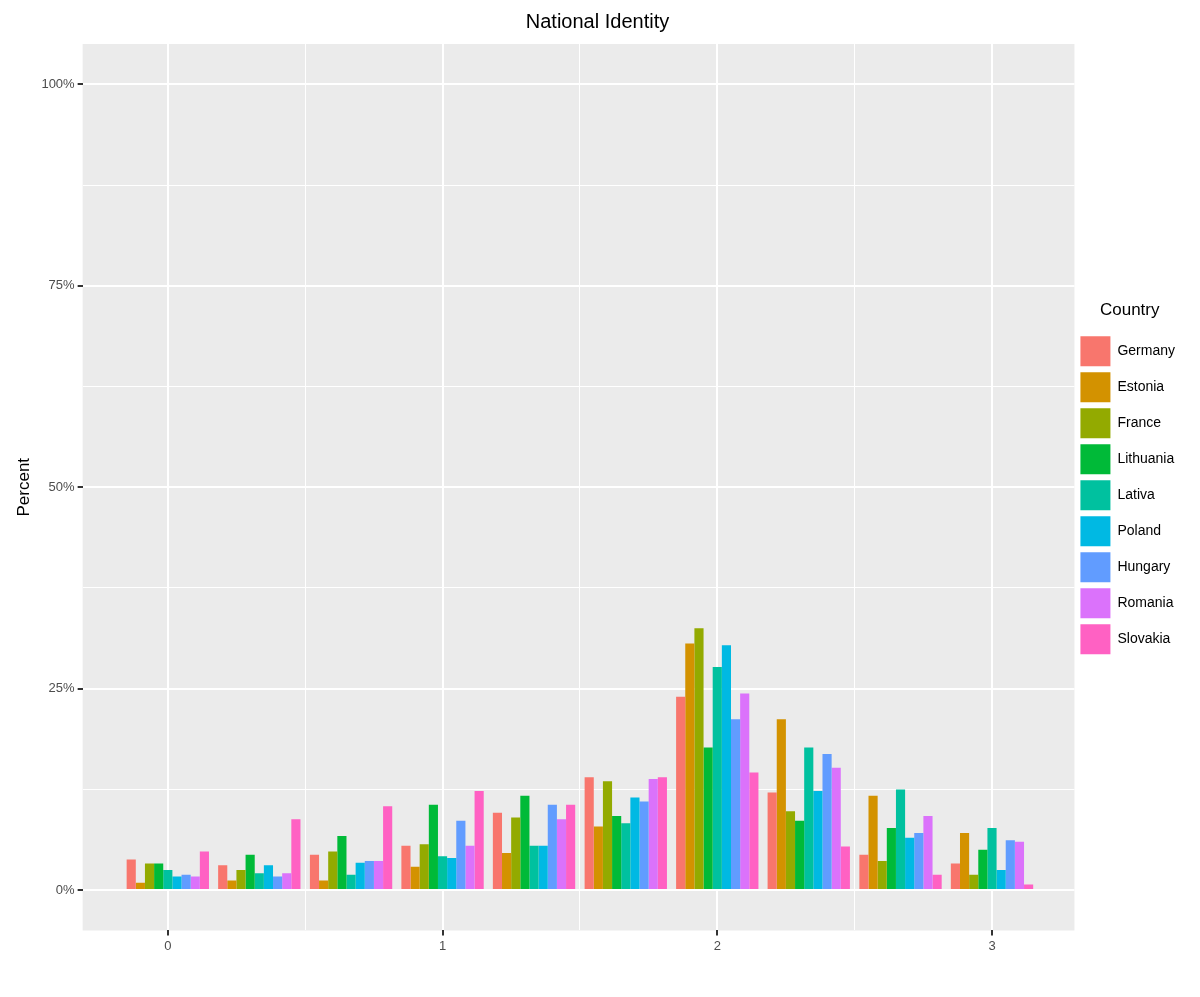 This screenshot has height=997, width=1200. I want to click on y-axis-title: Percent, so click(23, 487).